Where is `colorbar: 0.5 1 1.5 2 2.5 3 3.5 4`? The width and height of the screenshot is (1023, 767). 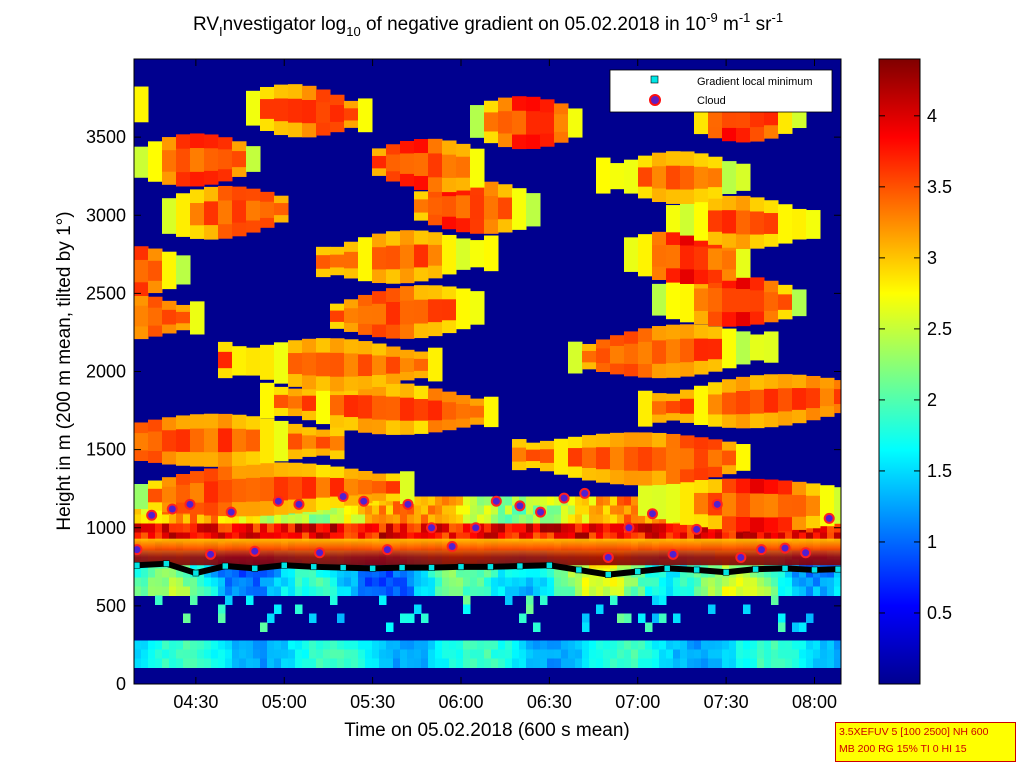 colorbar: 0.5 1 1.5 2 2.5 3 3.5 4 is located at coordinates (915, 371).